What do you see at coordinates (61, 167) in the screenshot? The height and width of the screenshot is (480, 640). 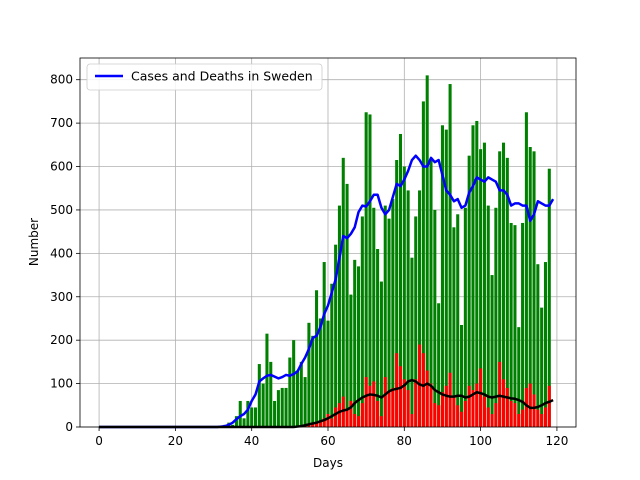 I see `y-tick-label: 600` at bounding box center [61, 167].